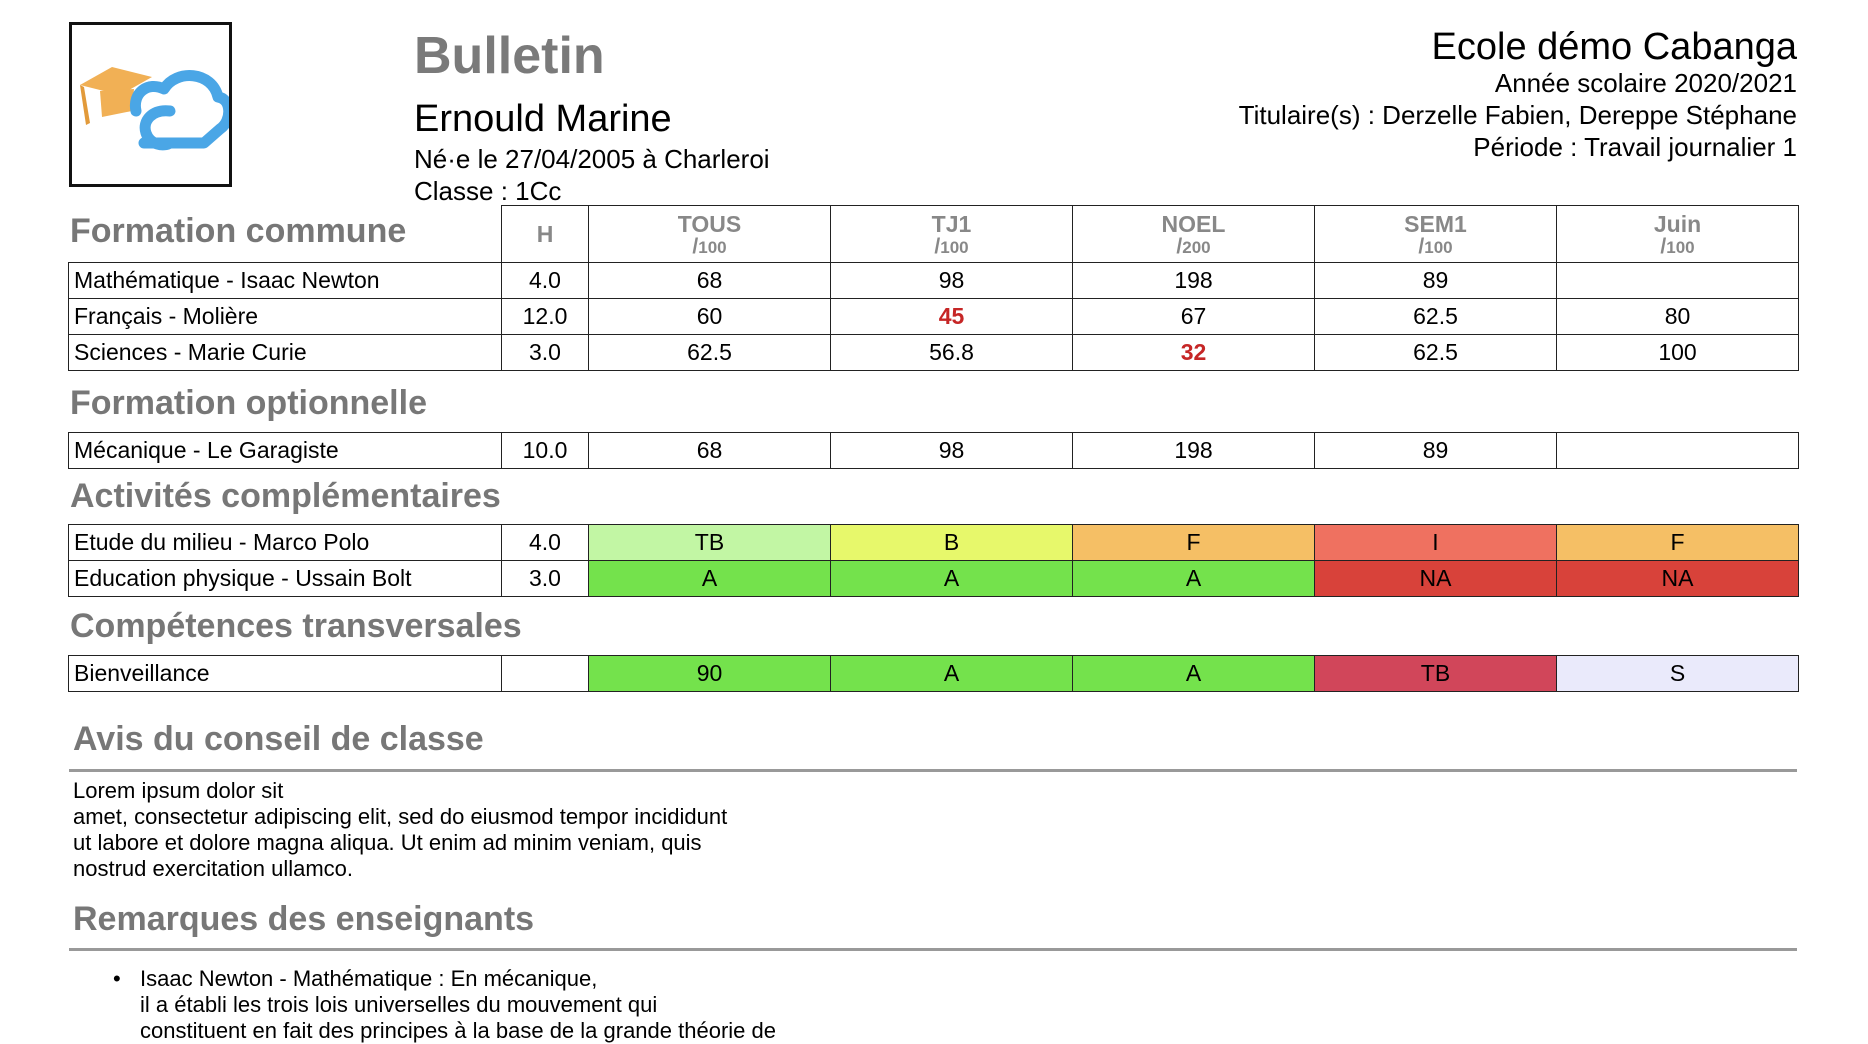 The width and height of the screenshot is (1868, 1044). I want to click on period-header: NOEL/200, so click(1193, 234).